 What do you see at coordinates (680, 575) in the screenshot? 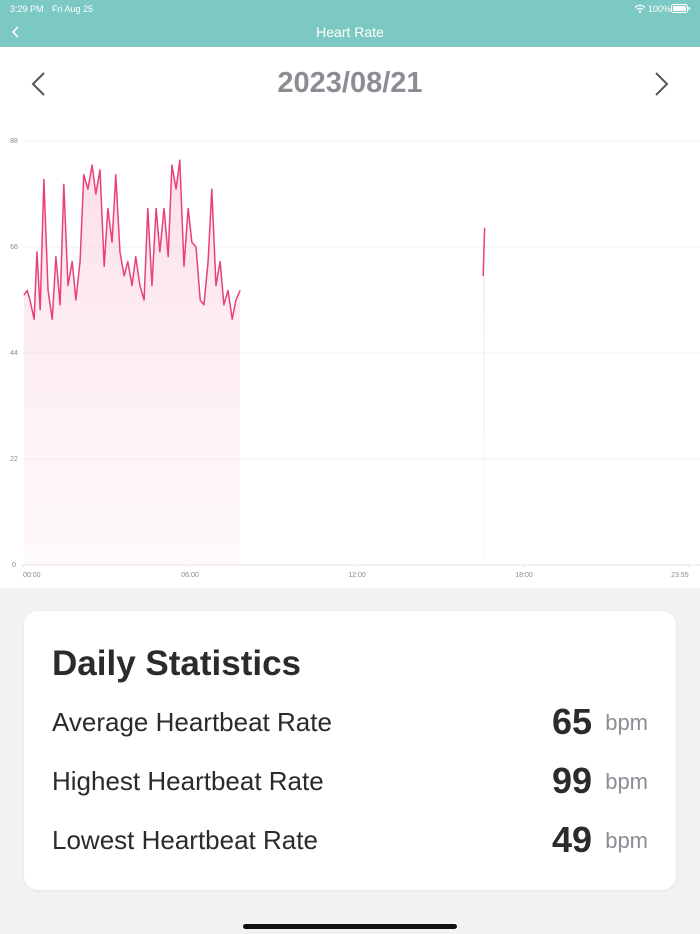
I see `x-tick-label: 23:55` at bounding box center [680, 575].